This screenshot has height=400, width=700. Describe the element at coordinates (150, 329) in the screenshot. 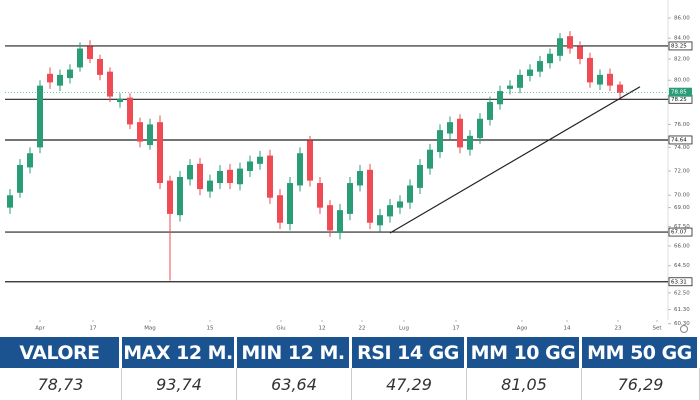

I see `x-tick-label: Mag` at that location.